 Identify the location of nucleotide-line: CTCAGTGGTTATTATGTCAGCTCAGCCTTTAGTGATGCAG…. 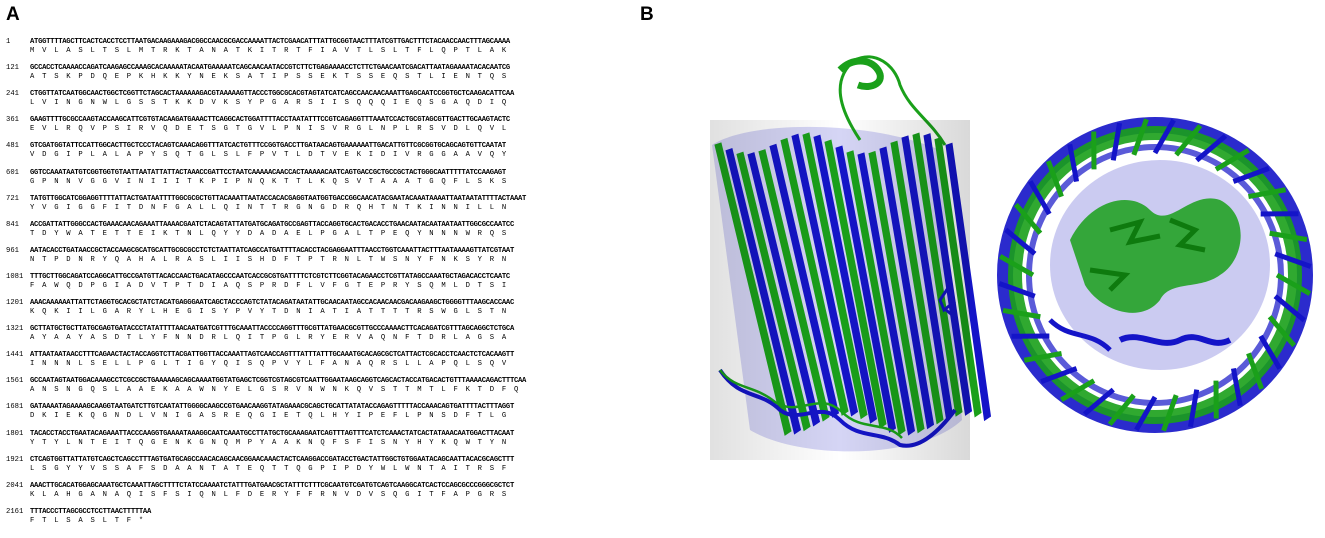
(272, 459).